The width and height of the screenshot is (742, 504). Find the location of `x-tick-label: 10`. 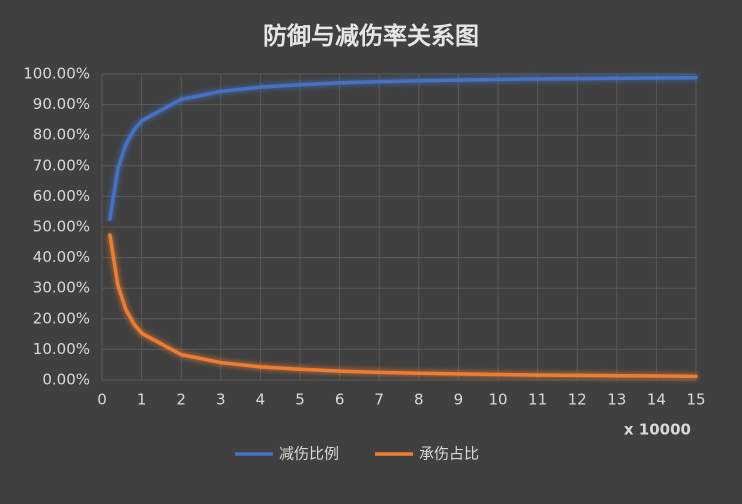

x-tick-label: 10 is located at coordinates (497, 400).